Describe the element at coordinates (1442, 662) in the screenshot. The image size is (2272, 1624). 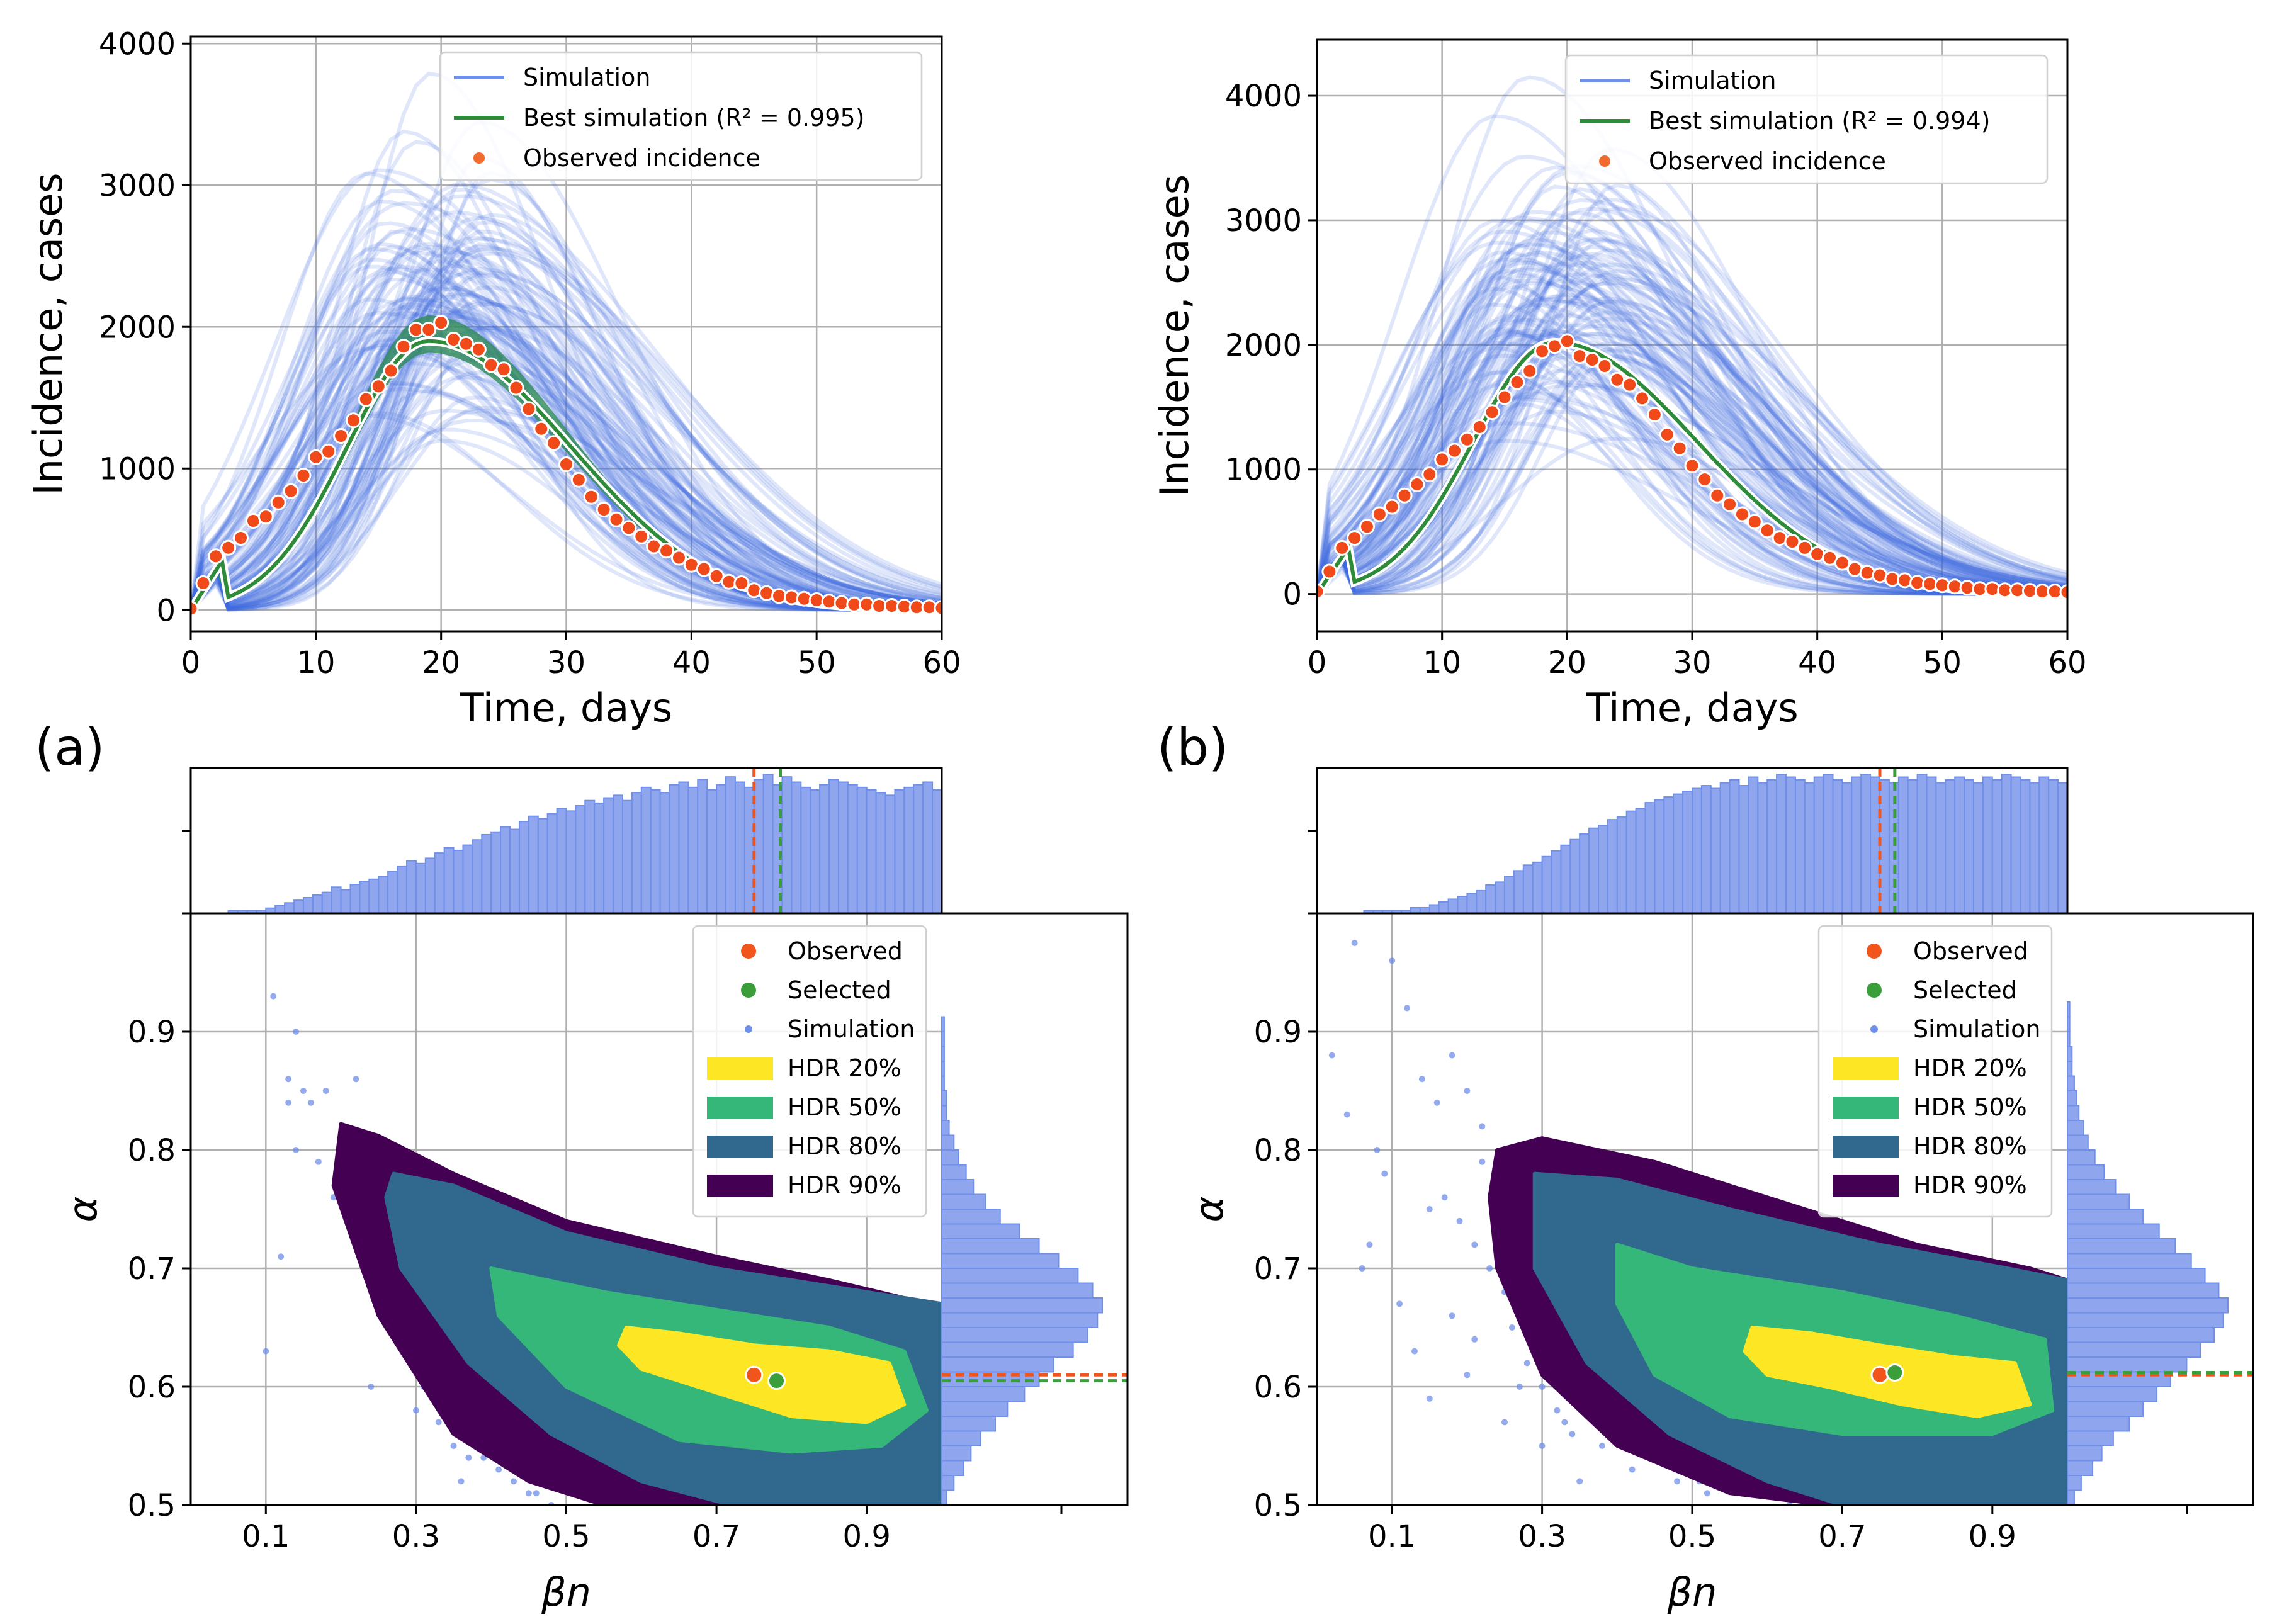
I see `x-tick-label: 10` at that location.